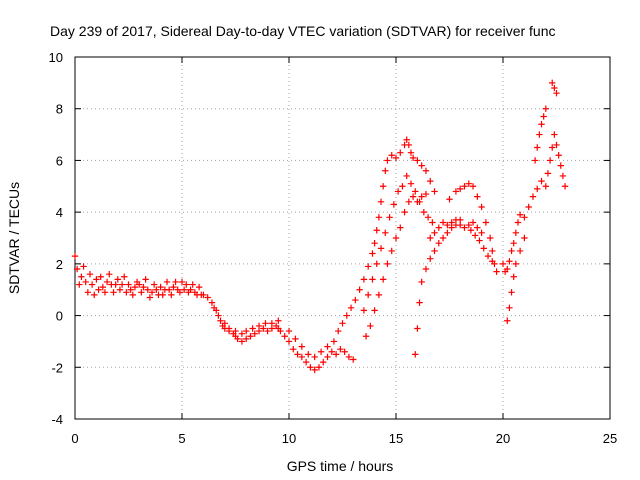  I want to click on y-tick-label: -4, so click(57, 419).